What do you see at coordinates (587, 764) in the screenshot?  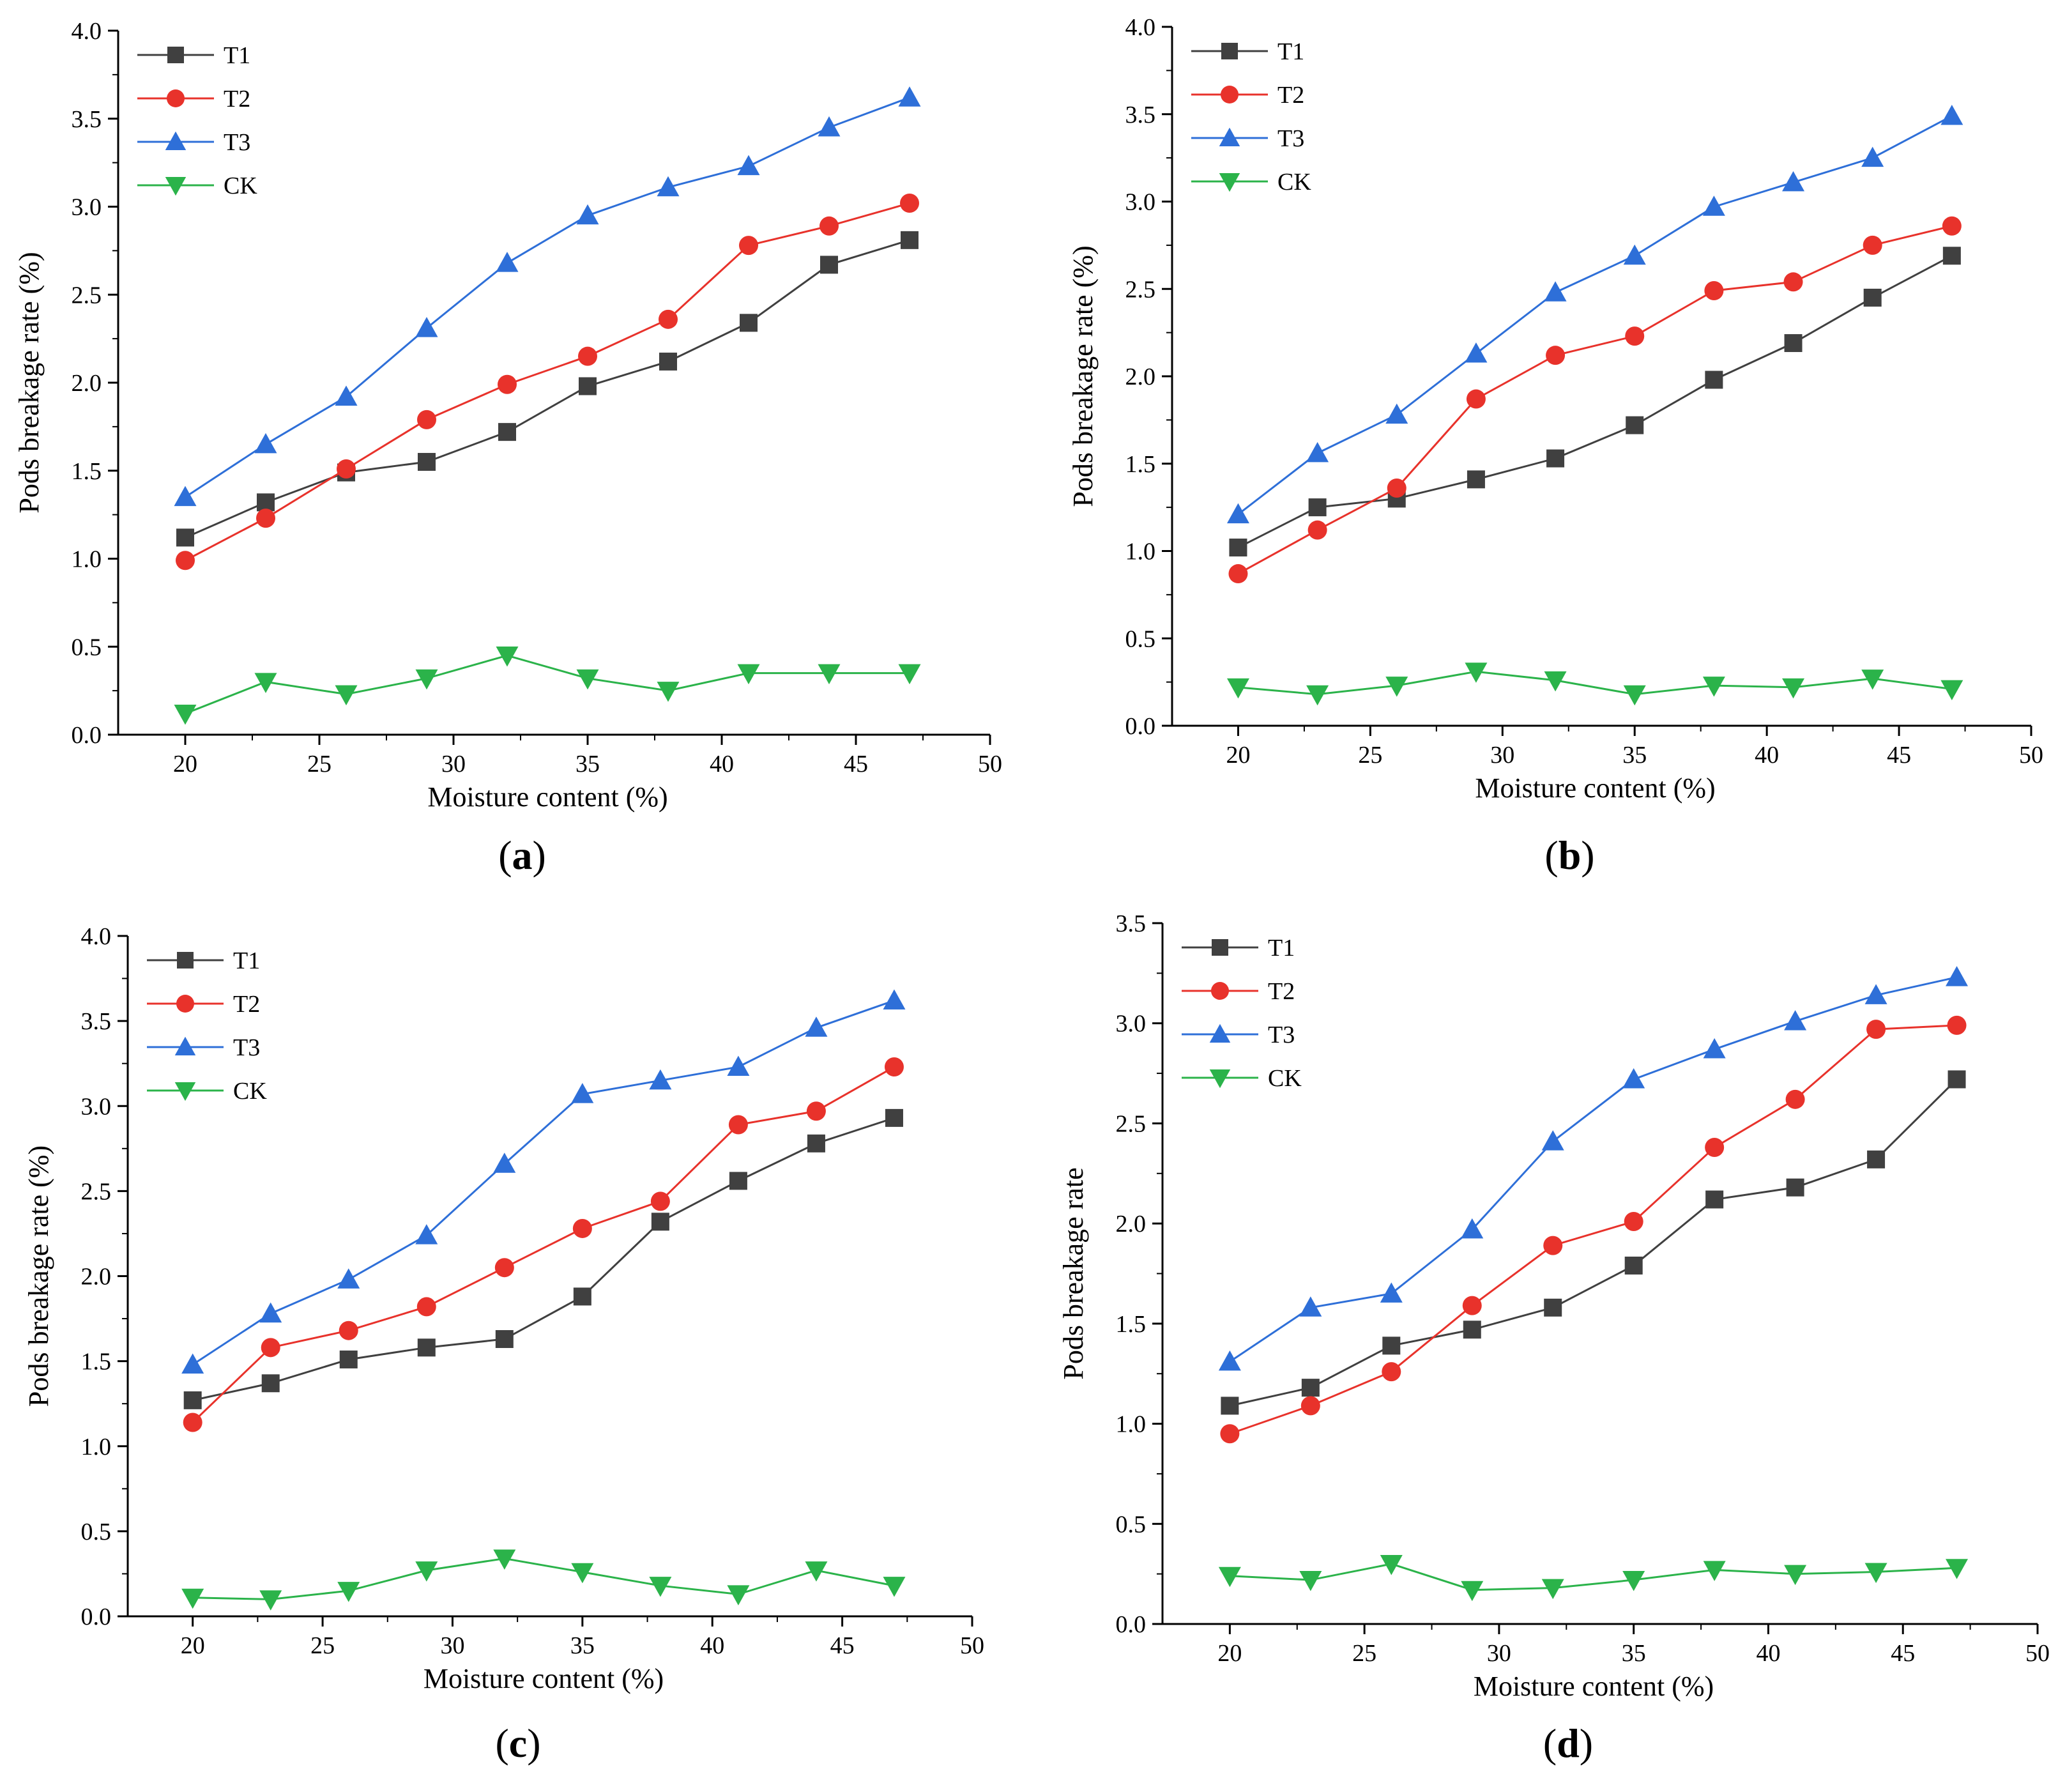 I see `x-tick-label: 35` at bounding box center [587, 764].